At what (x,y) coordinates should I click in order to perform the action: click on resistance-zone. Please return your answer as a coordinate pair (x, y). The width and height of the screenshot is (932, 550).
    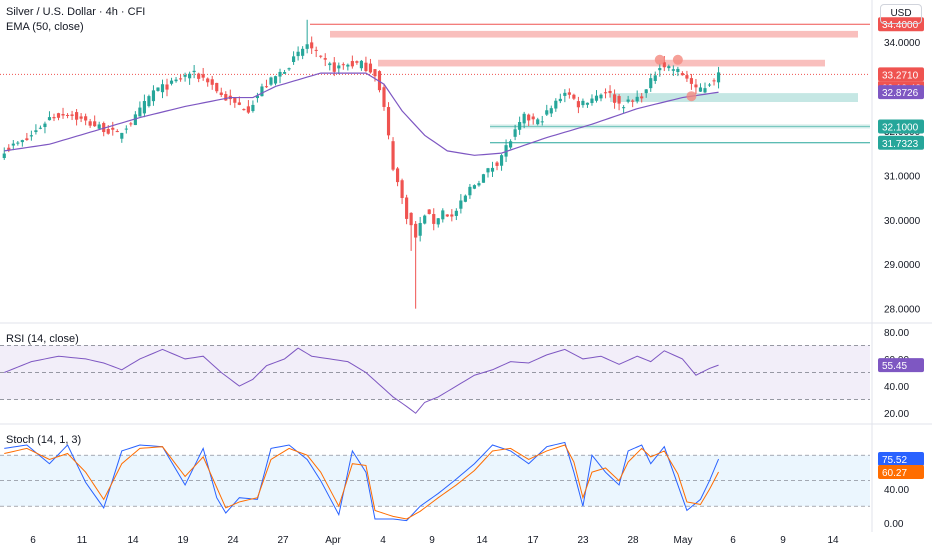
    Looking at the image, I should click on (594, 34).